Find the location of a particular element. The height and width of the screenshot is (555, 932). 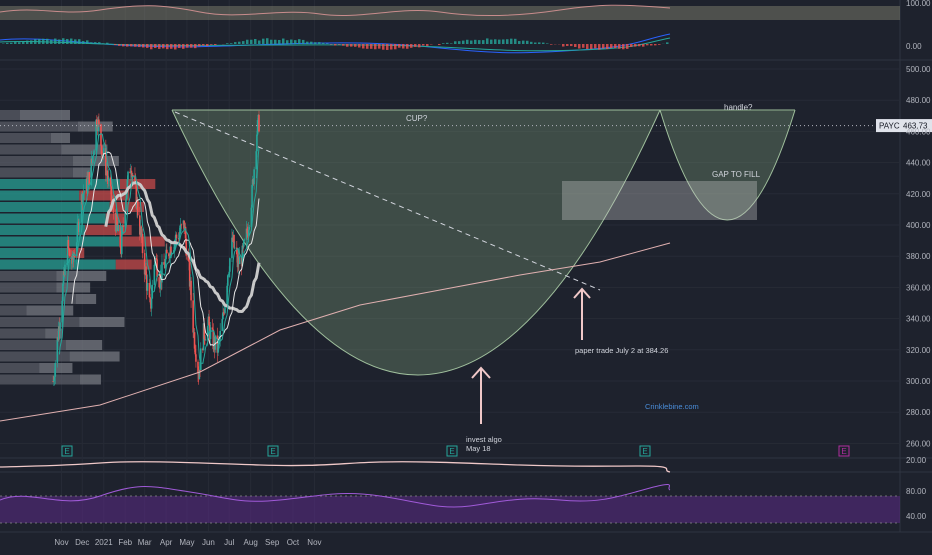

earnings-marker-label: E is located at coordinates (843, 451).